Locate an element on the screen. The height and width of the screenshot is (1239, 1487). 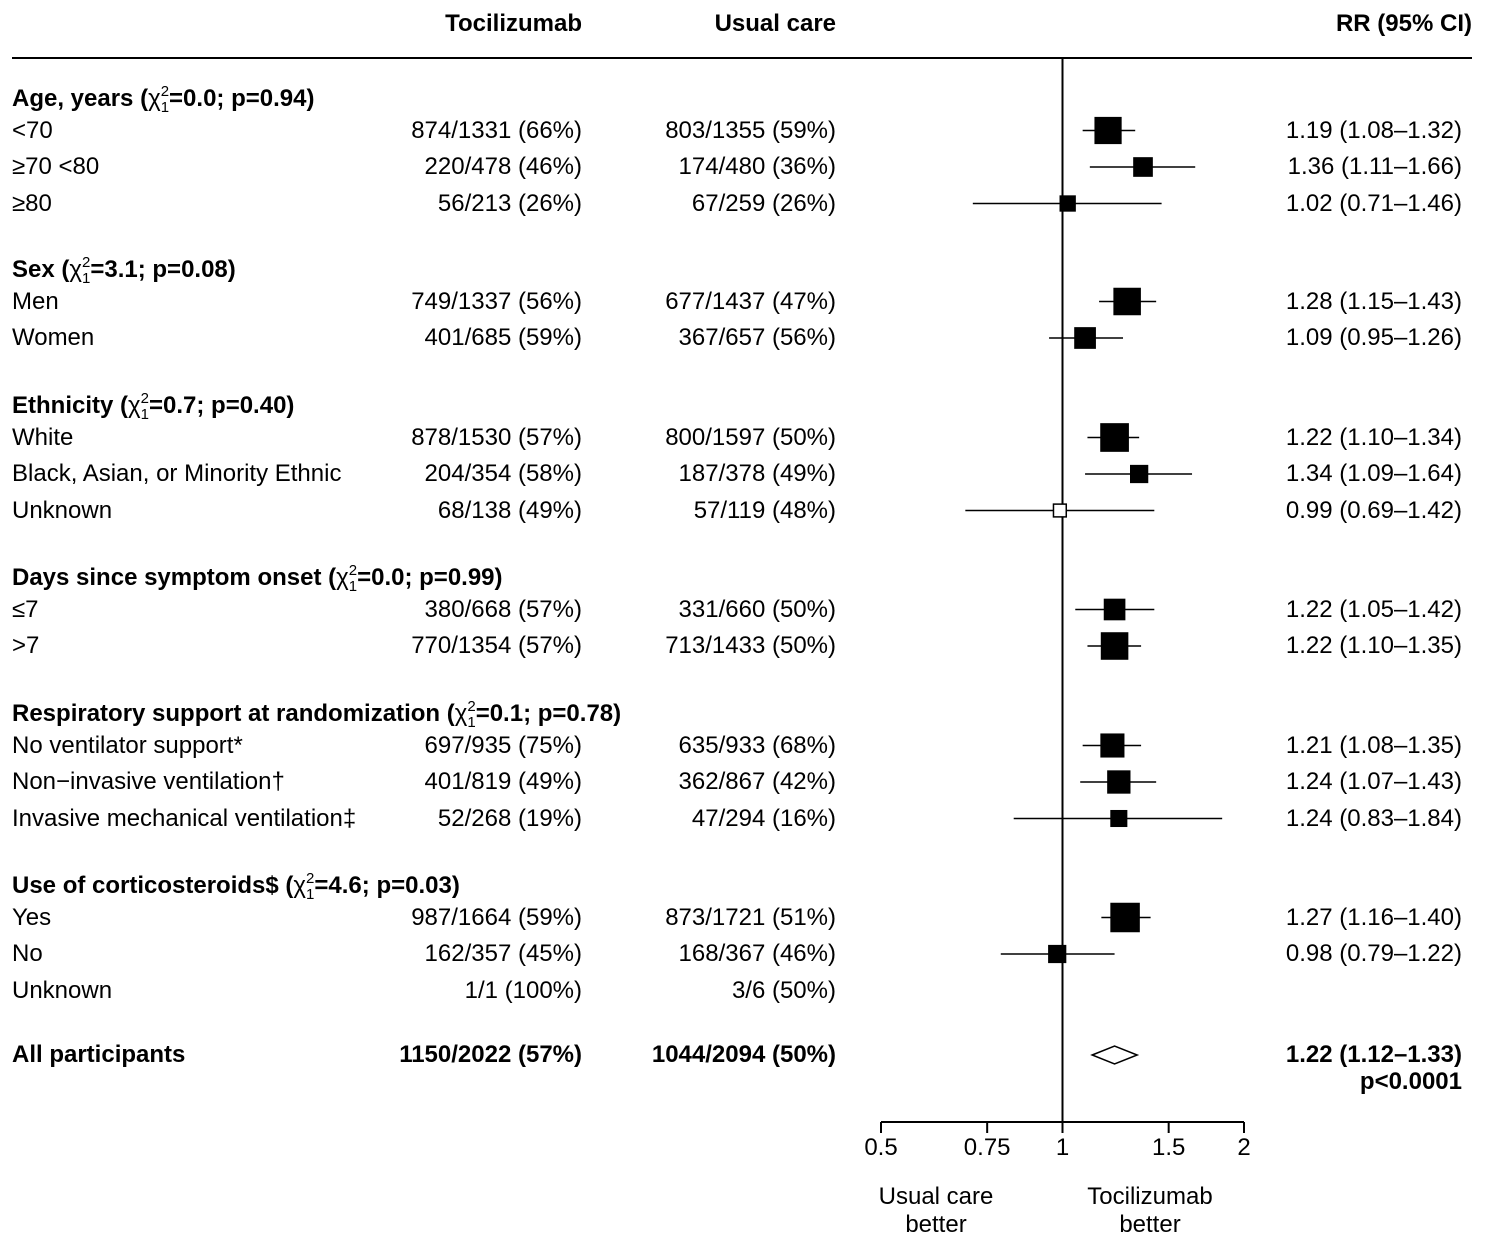
rr-ci-text: 0.98 (0.79–1.22) is located at coordinates (1373, 953).